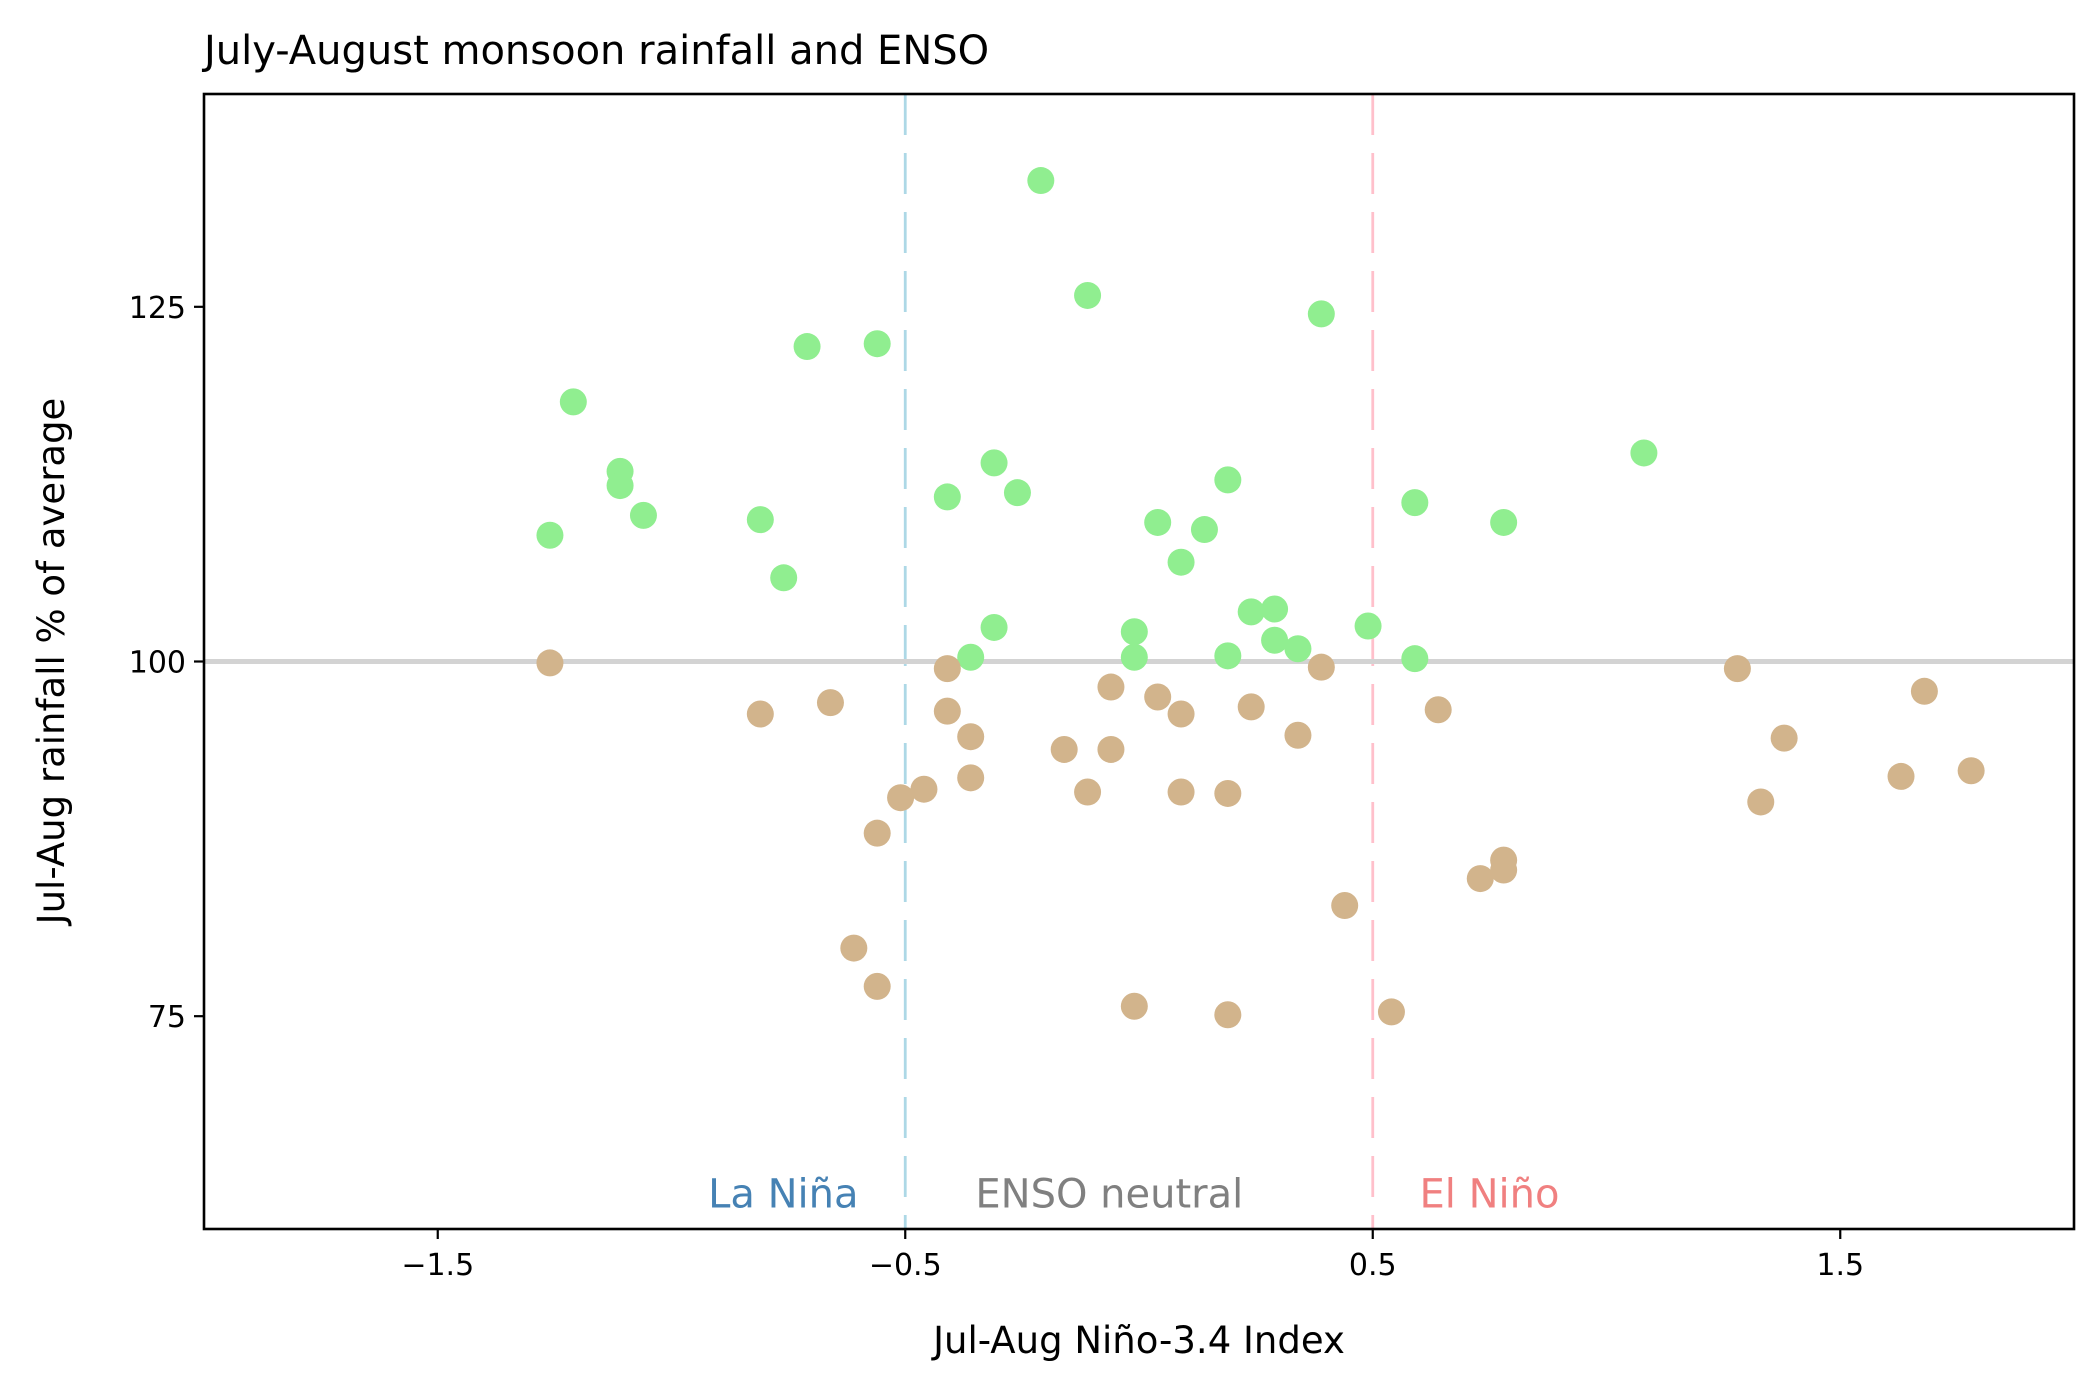  I want to click on x-axis-ticks: −1.5 −0.5 0.5 1.5, so click(1132, 1256).